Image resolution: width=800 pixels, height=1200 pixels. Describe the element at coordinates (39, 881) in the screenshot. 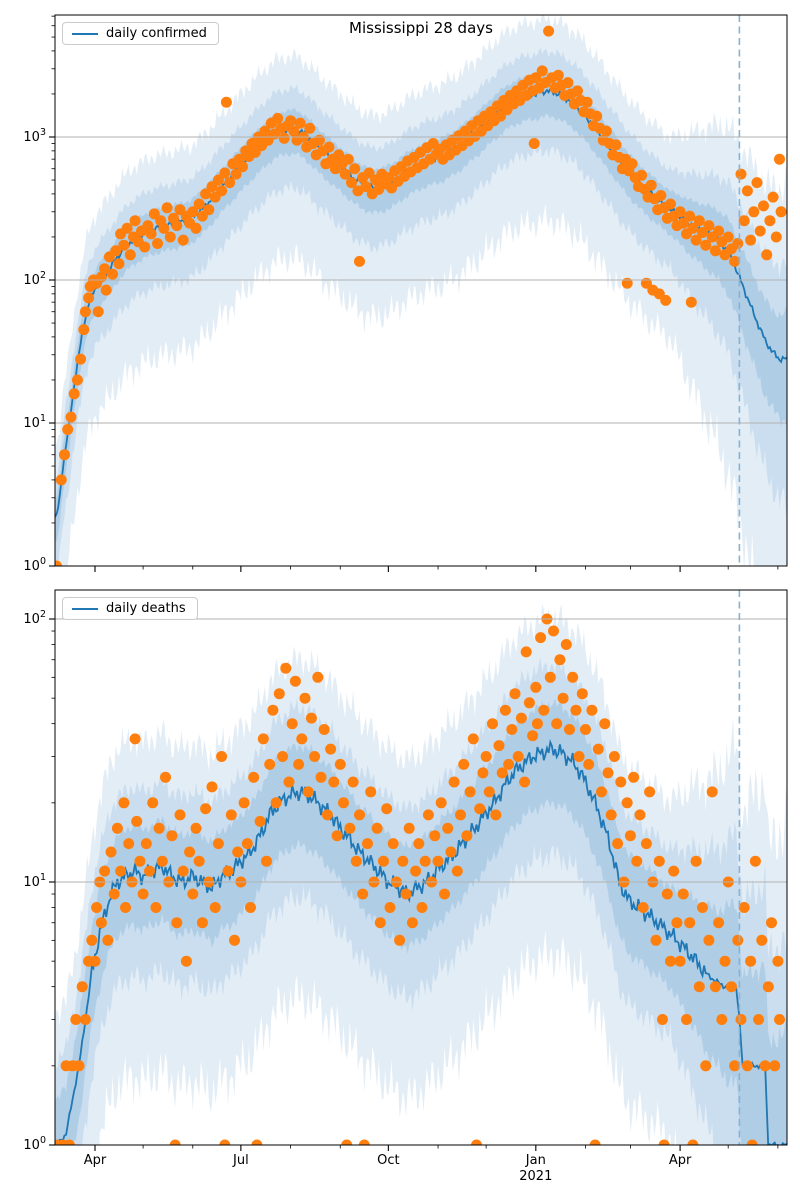

I see `y-axis: 100 101 102` at that location.